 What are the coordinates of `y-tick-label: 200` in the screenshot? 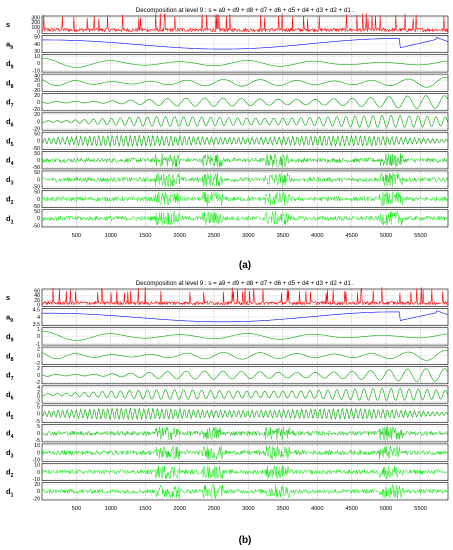 It's located at (35, 23).